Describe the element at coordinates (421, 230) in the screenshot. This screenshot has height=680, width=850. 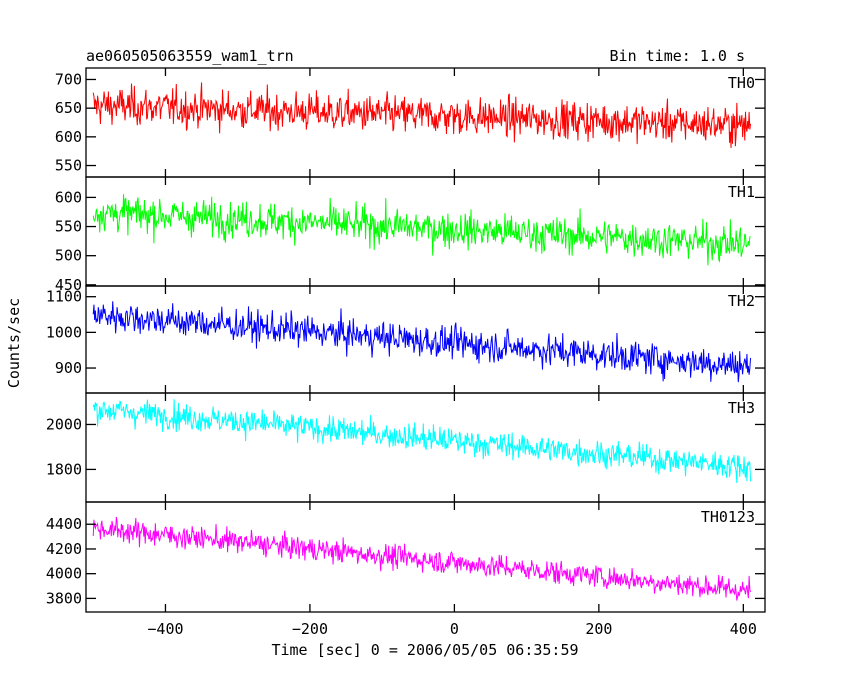
I see `series-th1-line` at that location.